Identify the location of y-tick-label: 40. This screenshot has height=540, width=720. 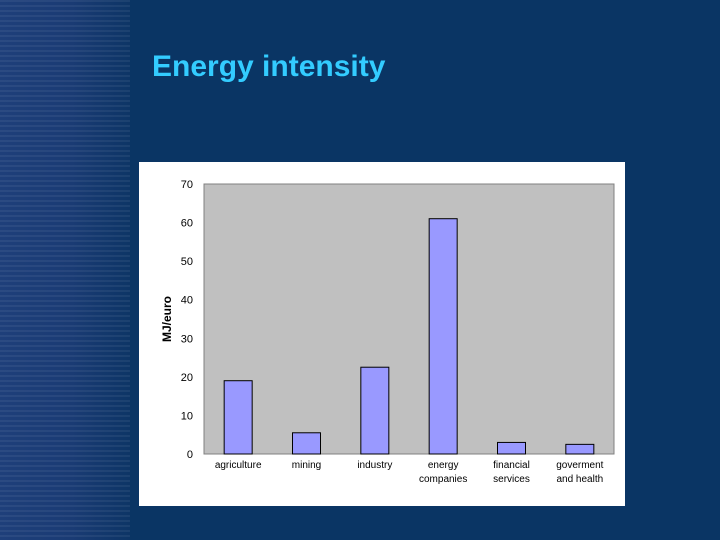
(187, 301).